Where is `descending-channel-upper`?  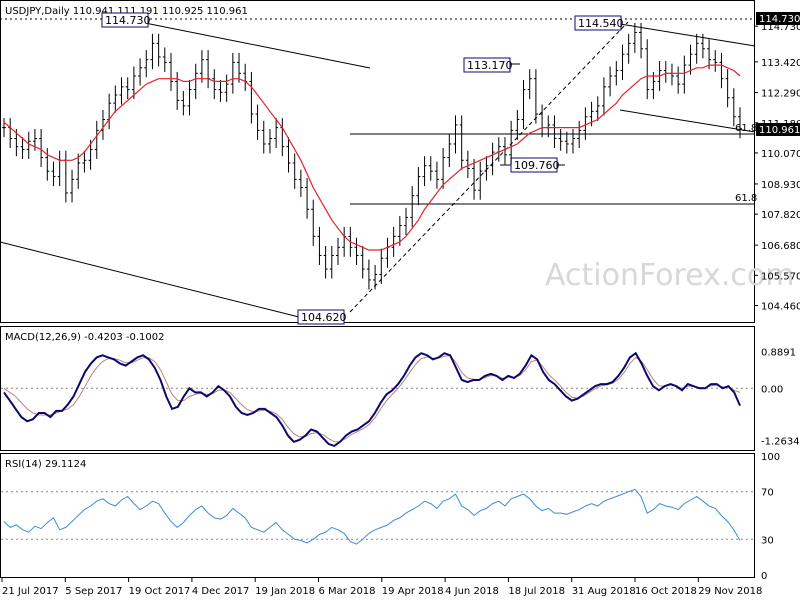 descending-channel-upper is located at coordinates (687, 35).